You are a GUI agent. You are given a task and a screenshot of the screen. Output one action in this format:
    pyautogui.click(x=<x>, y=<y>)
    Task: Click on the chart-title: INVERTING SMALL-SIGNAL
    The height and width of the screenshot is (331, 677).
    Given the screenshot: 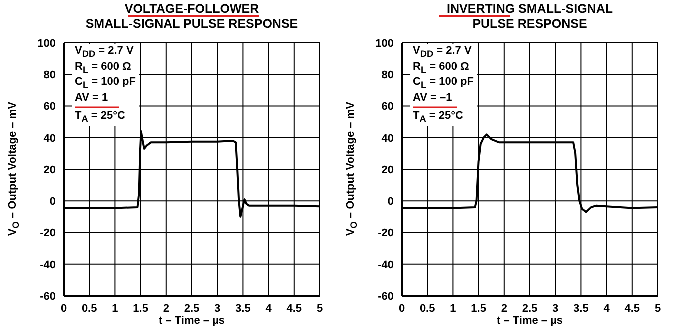 What is the action you would take?
    pyautogui.click(x=530, y=9)
    